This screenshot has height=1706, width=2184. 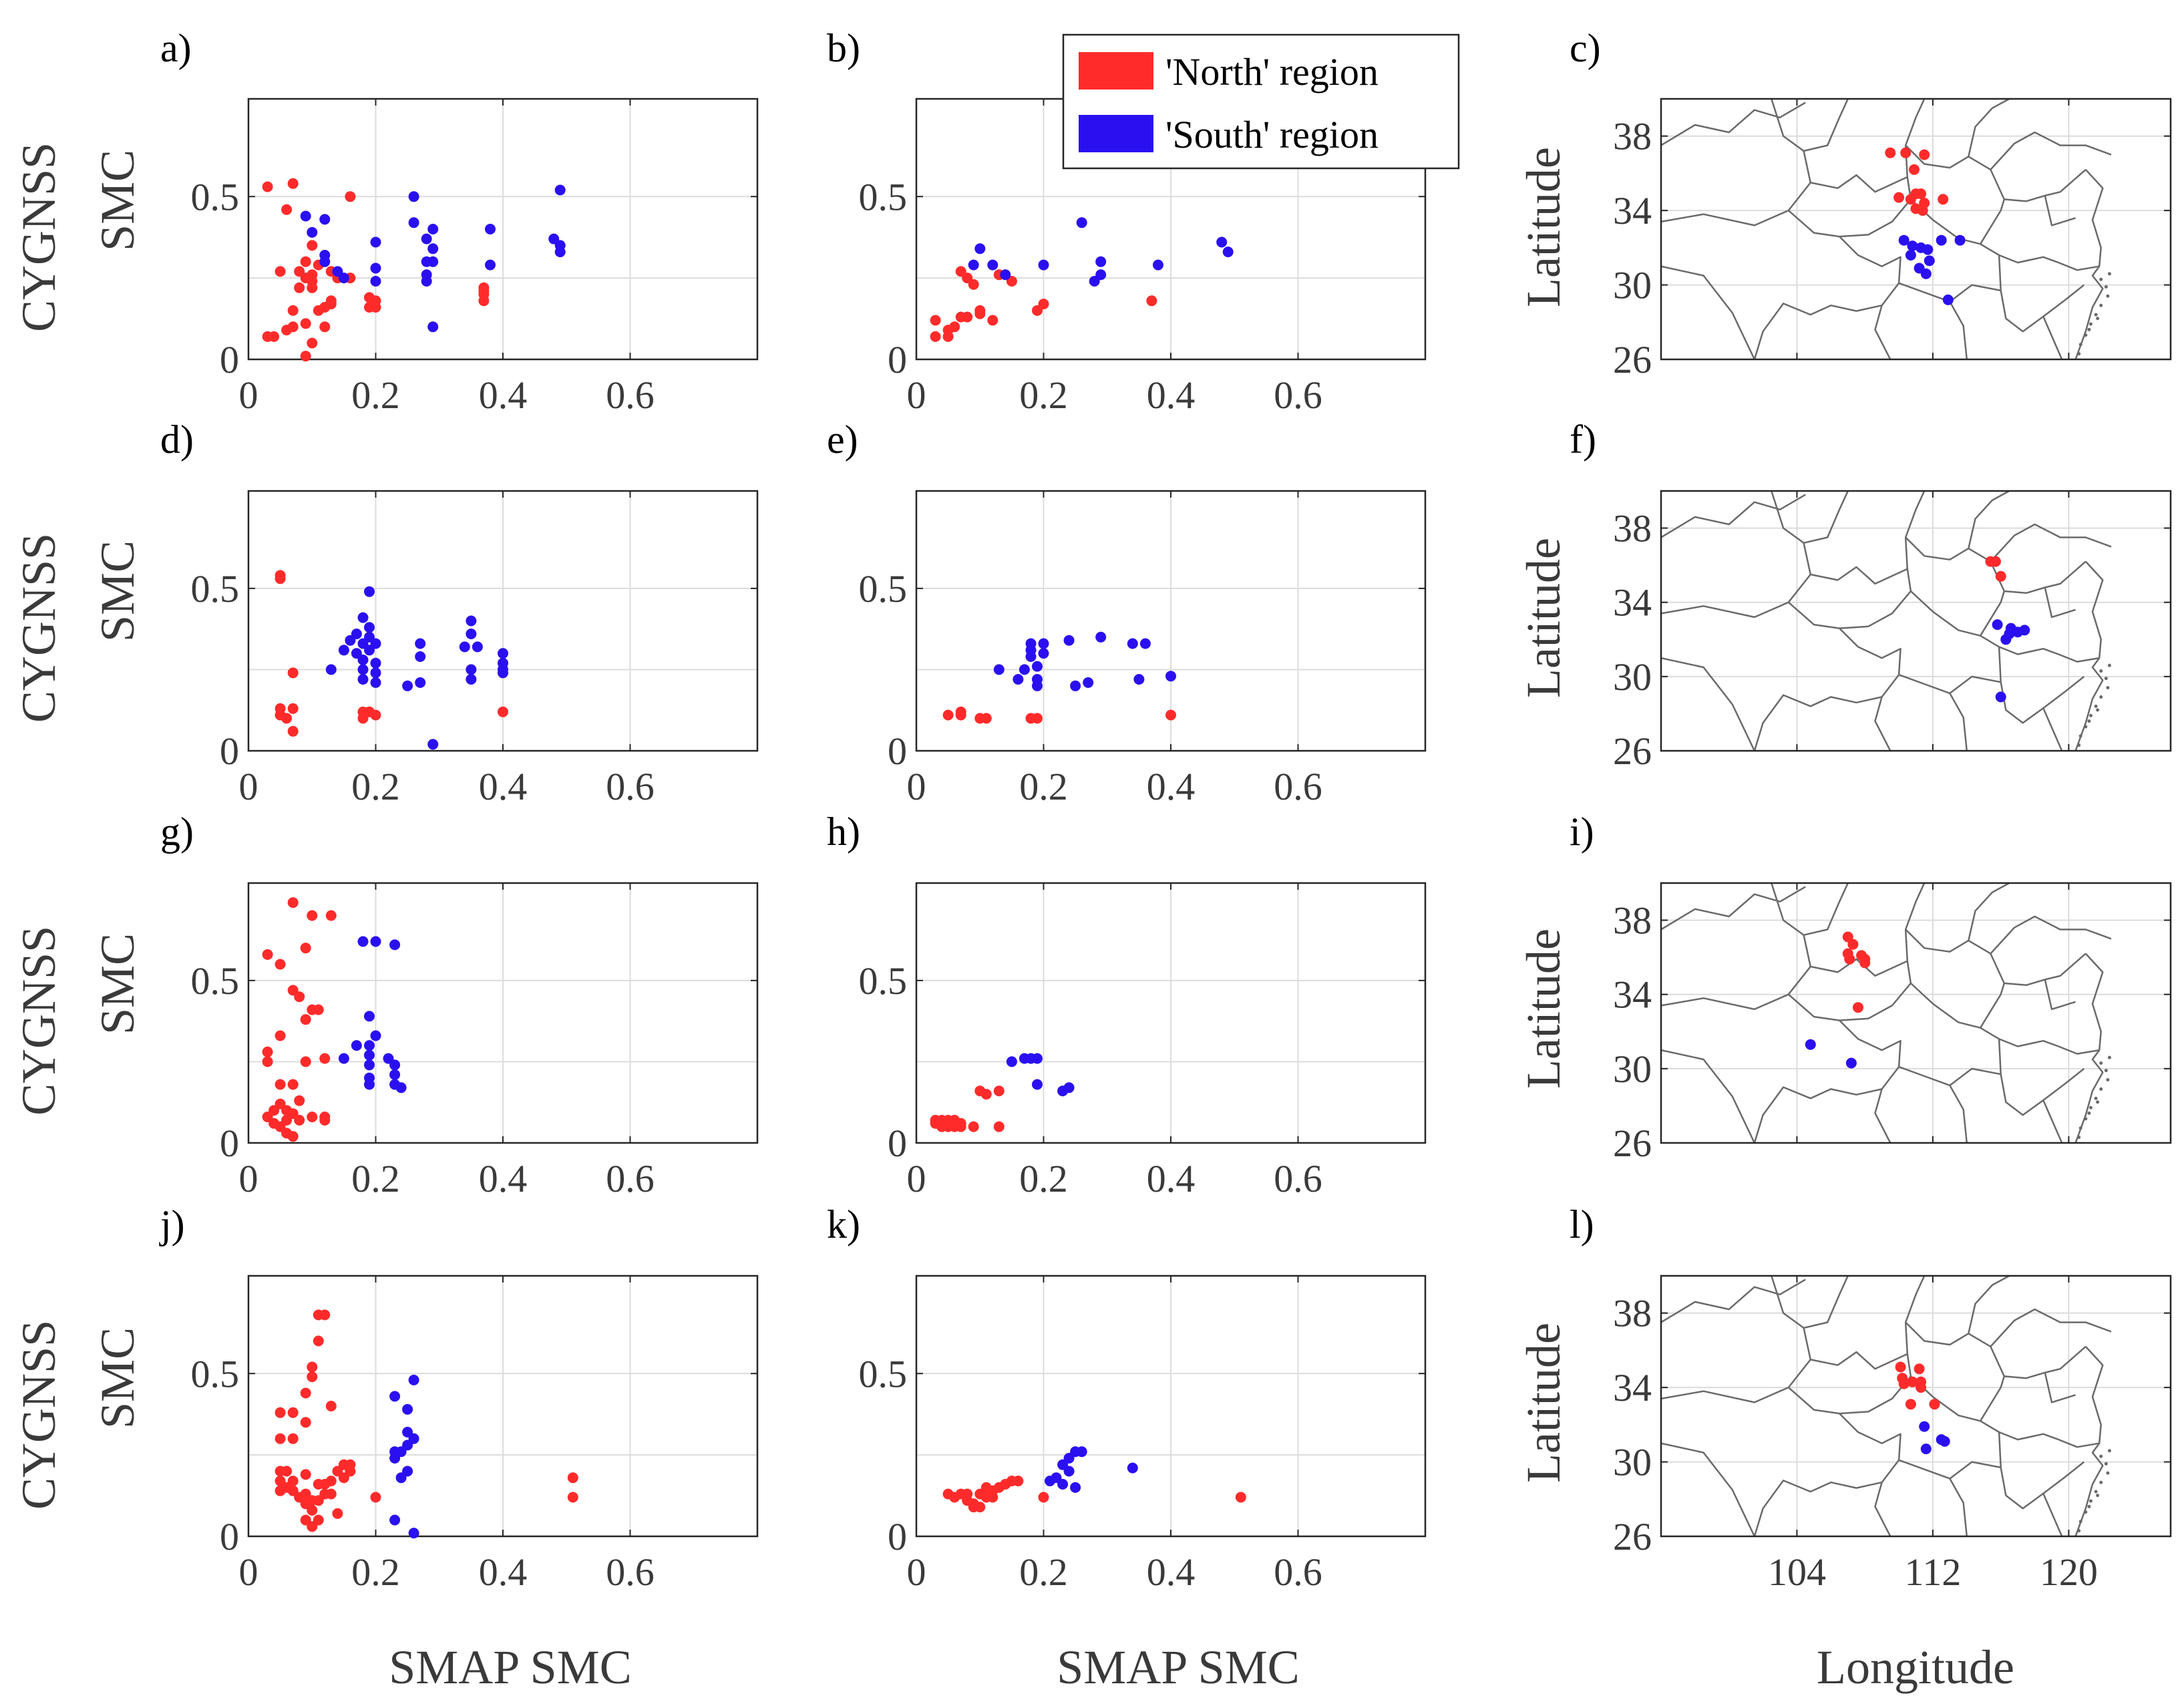 I want to click on panel-label-k: k), so click(x=844, y=1224).